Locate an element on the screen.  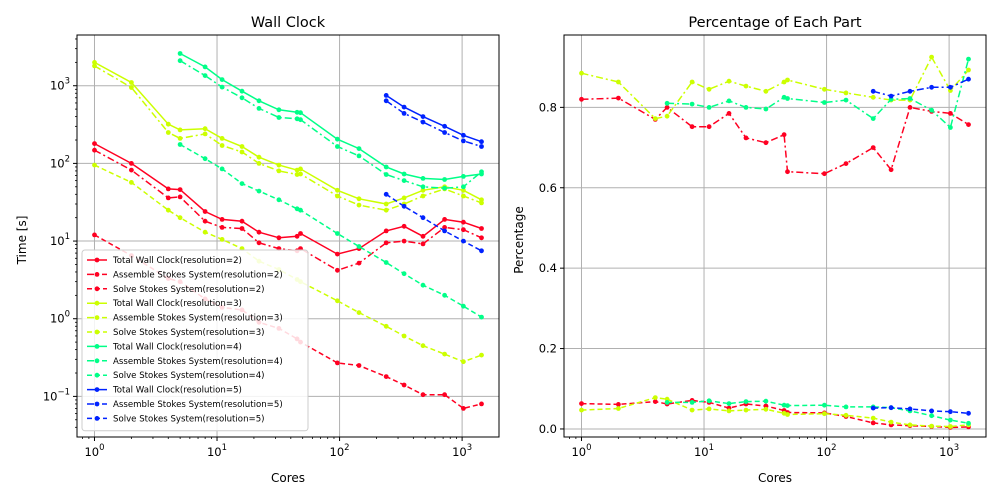
legend-label: Total Wall Clock(resolution=2) is located at coordinates (177, 261).